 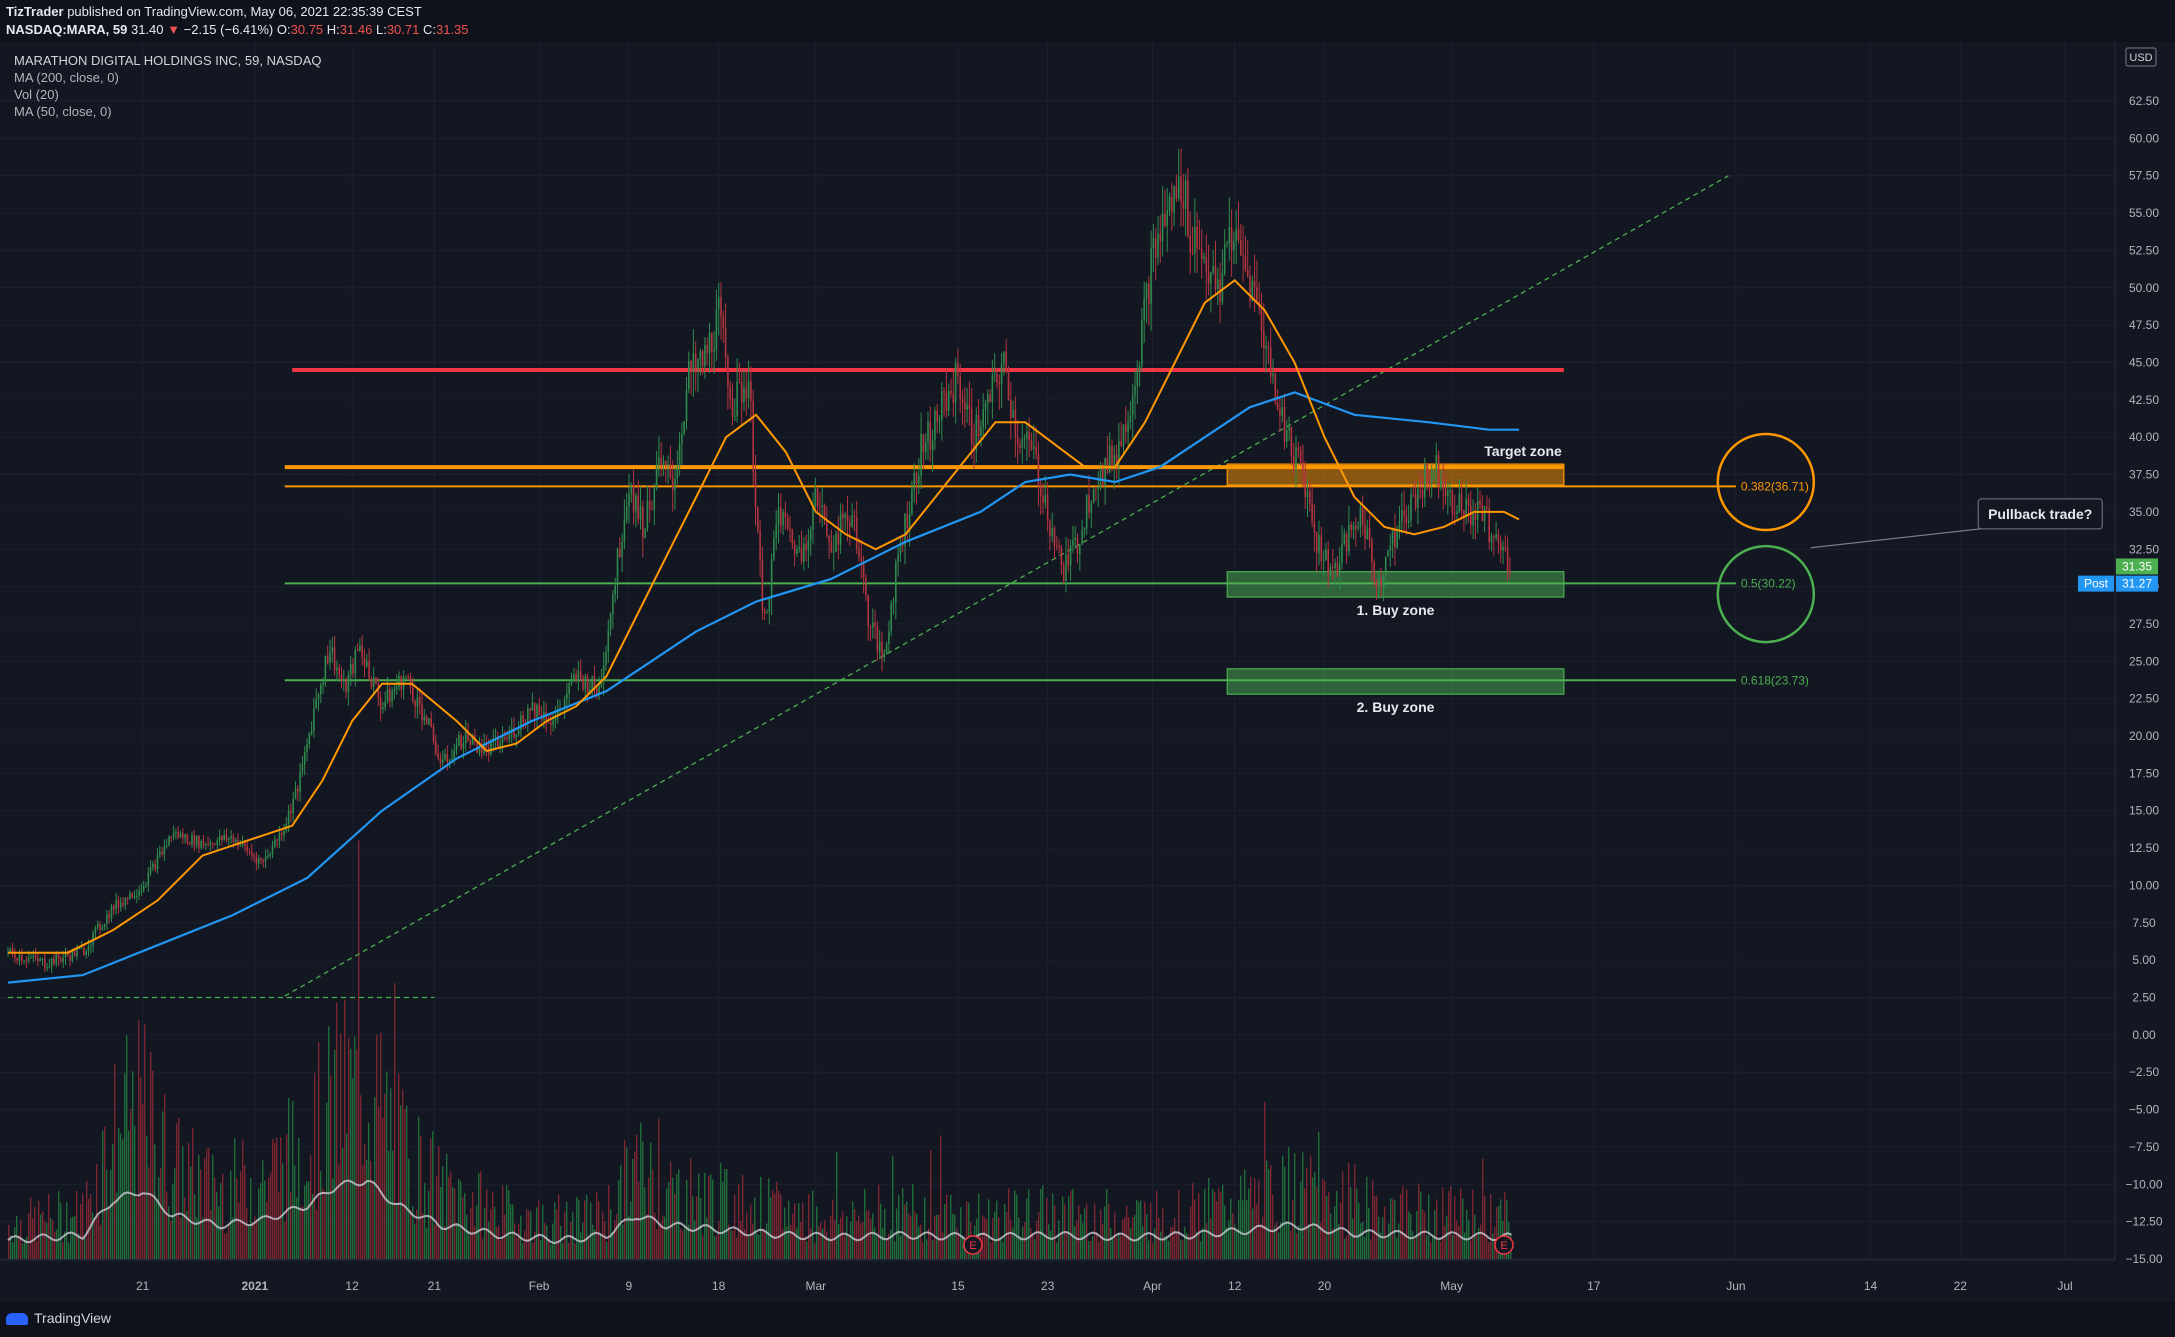 I want to click on time-tick-label: Apr, so click(x=1152, y=1286).